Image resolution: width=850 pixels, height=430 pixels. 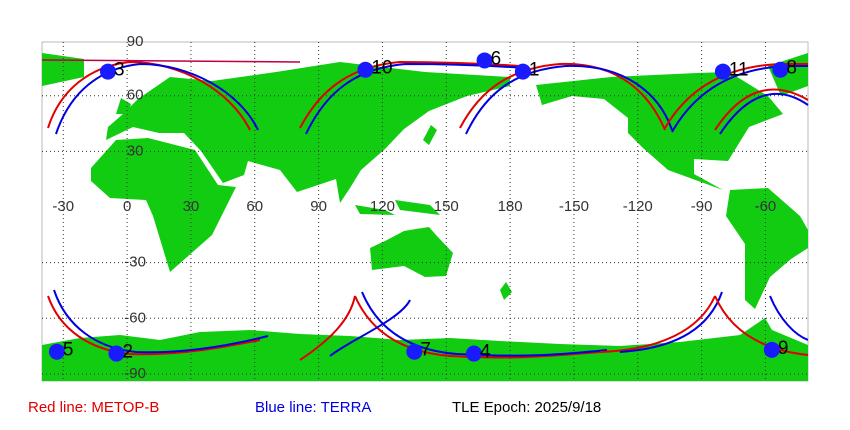 I want to click on legend-epoch: TLE Epoch: 2025/9/18, so click(x=526, y=407).